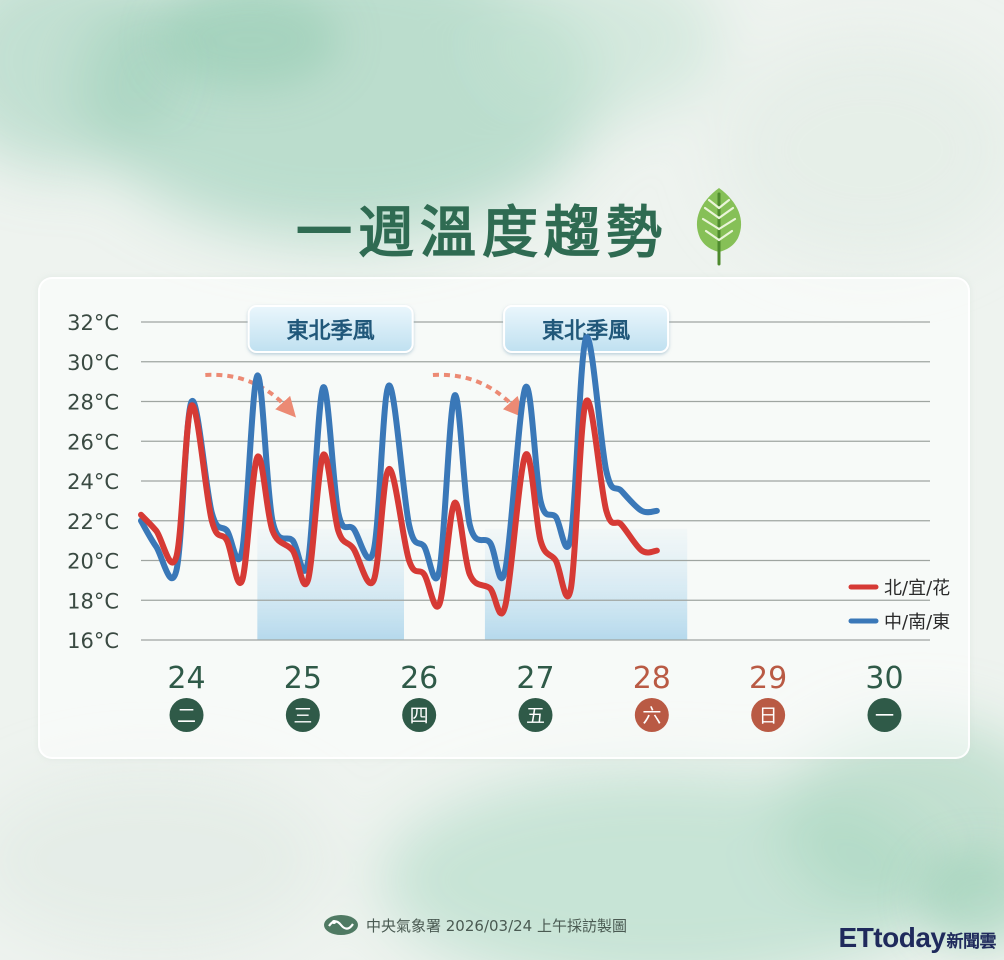  What do you see at coordinates (719, 227) in the screenshot?
I see `leaf-icon` at bounding box center [719, 227].